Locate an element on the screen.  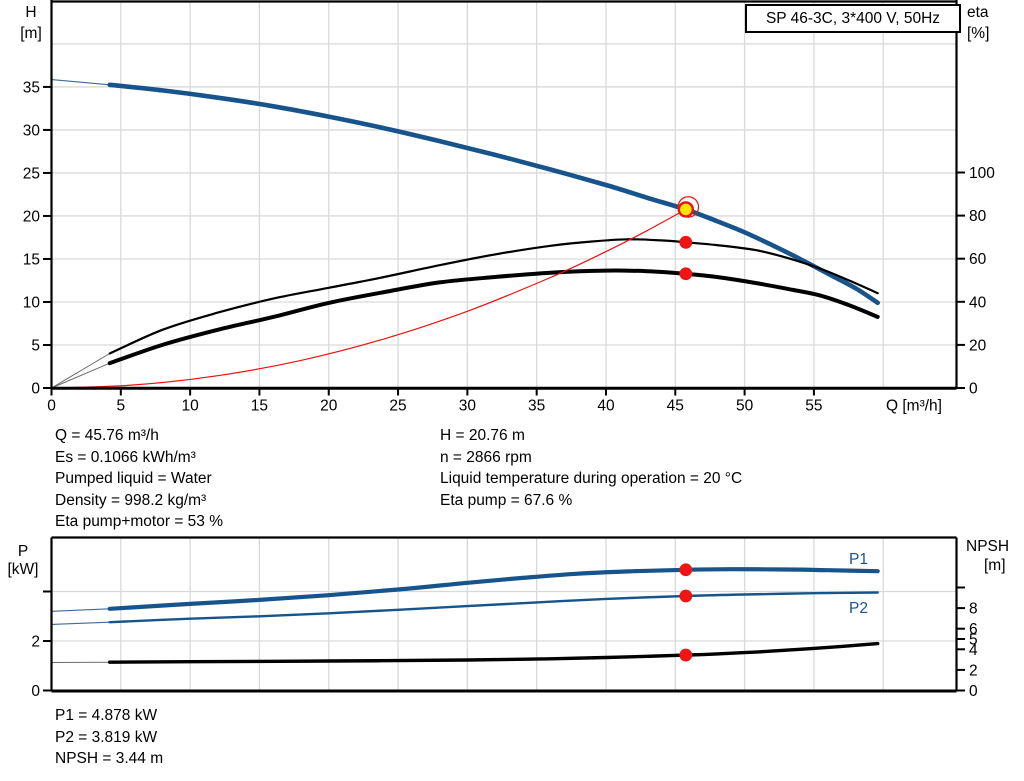
curve-system-curve is located at coordinates (369, 298).